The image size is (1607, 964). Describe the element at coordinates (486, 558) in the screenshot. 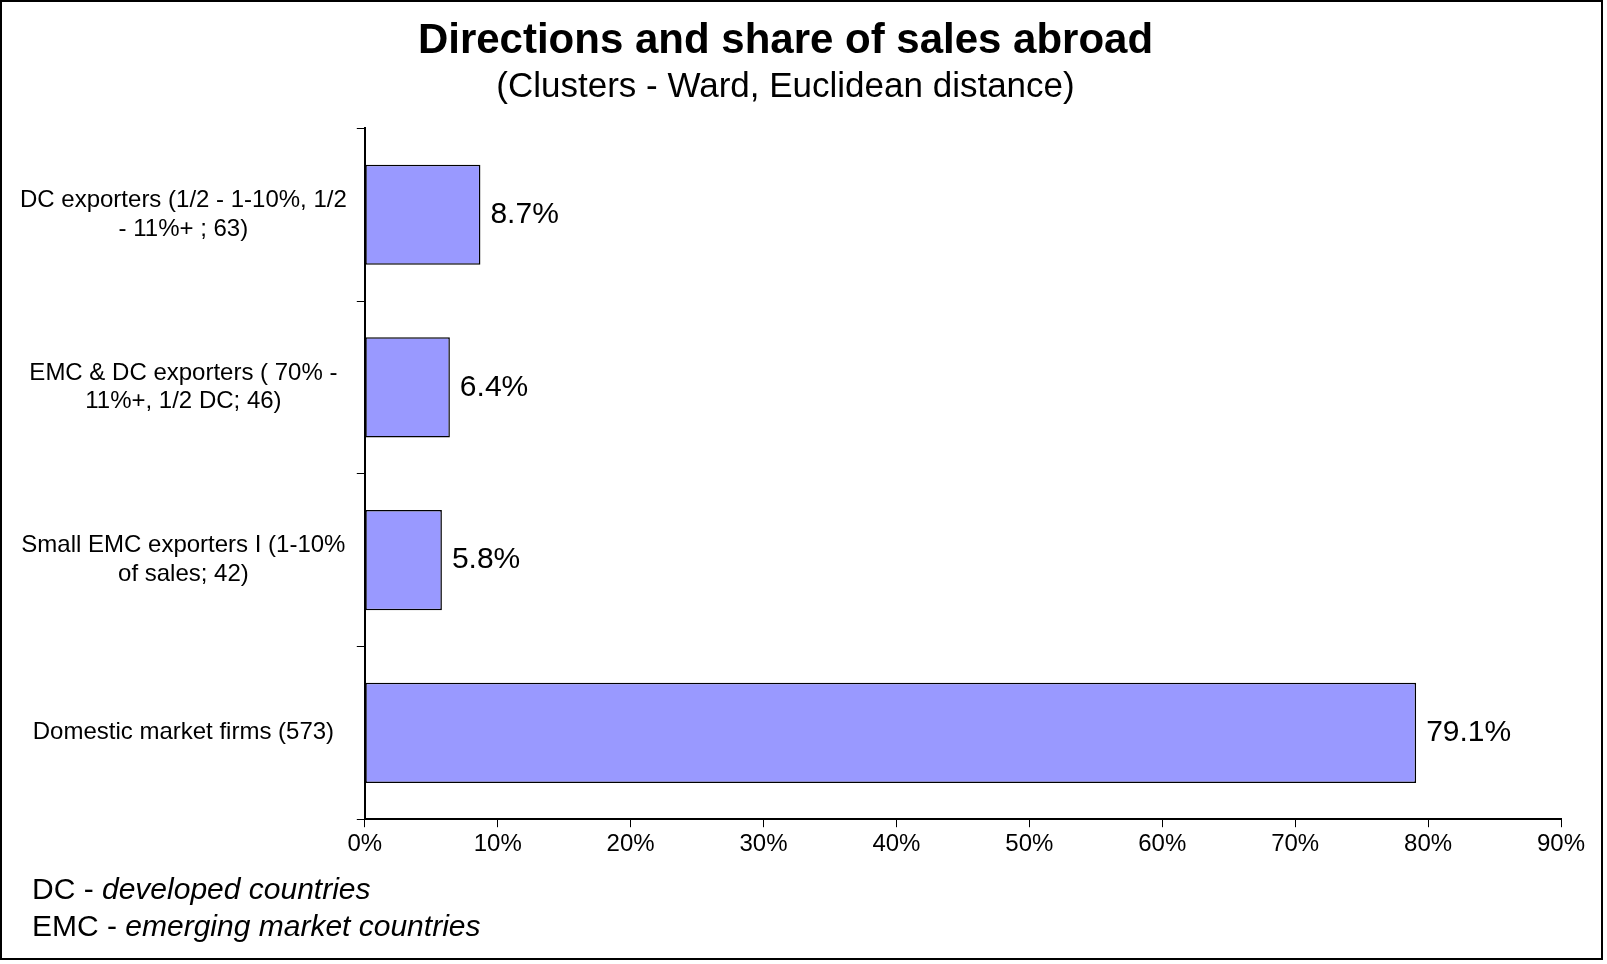

I see `data-label: 5.8%` at that location.